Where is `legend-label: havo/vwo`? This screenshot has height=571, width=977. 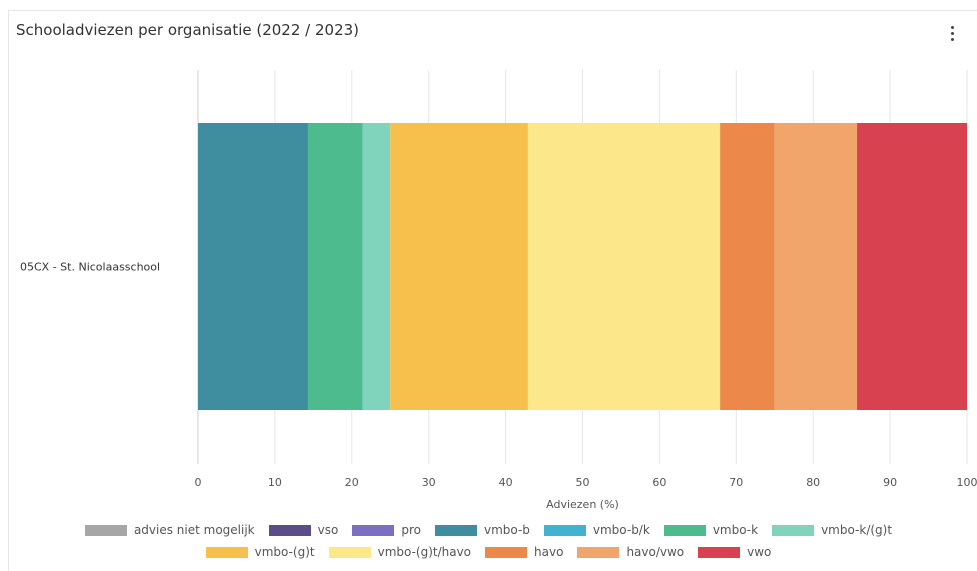 legend-label: havo/vwo is located at coordinates (655, 552).